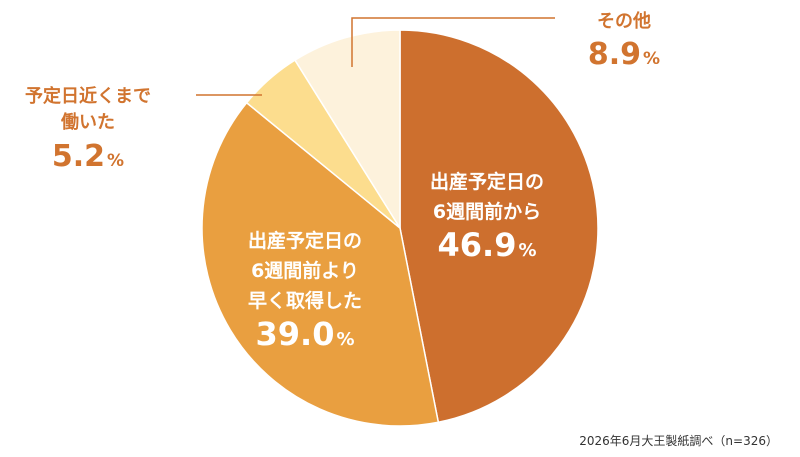 The height and width of the screenshot is (457, 800). Describe the element at coordinates (487, 181) in the screenshot. I see `slice-label-0-line-0: 出産予定日の` at that location.